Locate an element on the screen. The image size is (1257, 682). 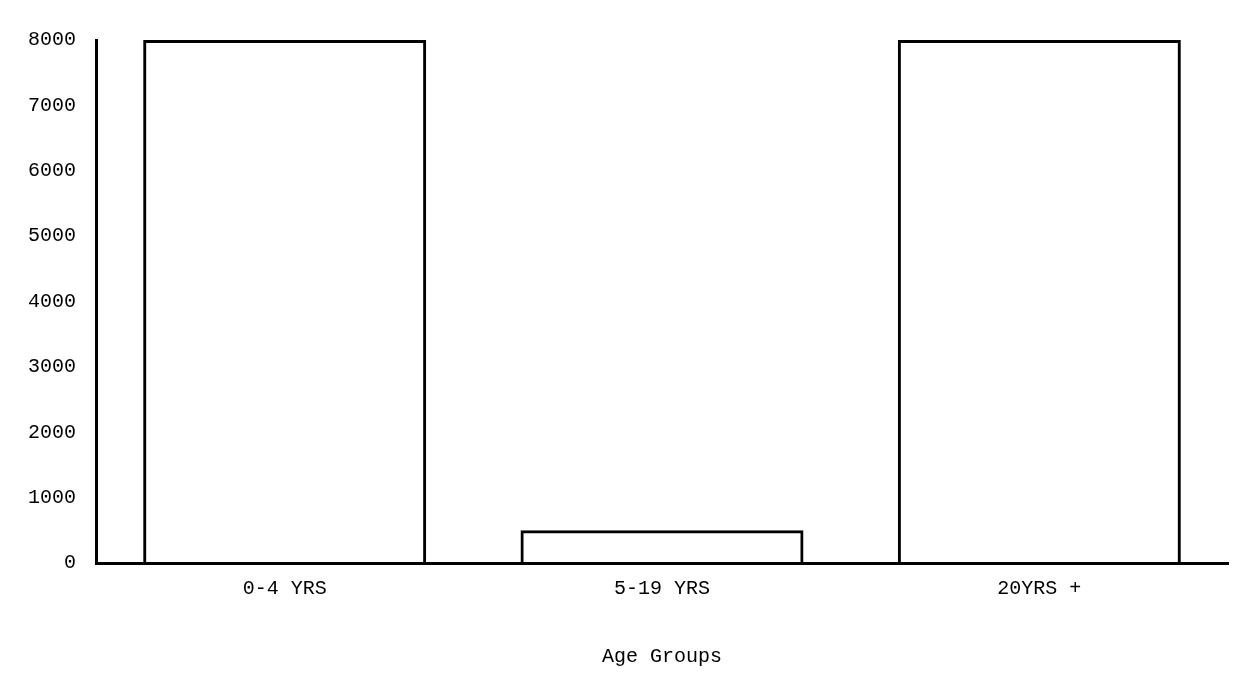
y-tick-label: 0 is located at coordinates (70, 563).